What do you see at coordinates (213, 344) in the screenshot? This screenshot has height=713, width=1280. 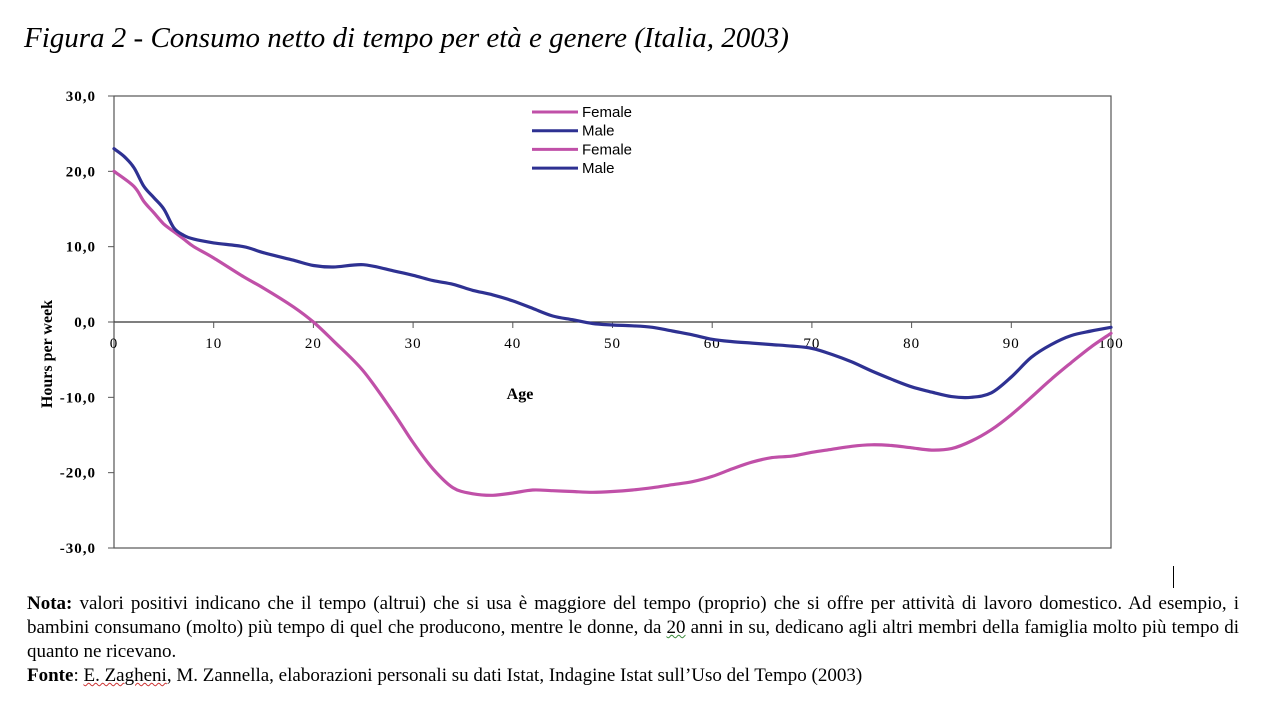 I see `x-tick-label: 10` at bounding box center [213, 344].